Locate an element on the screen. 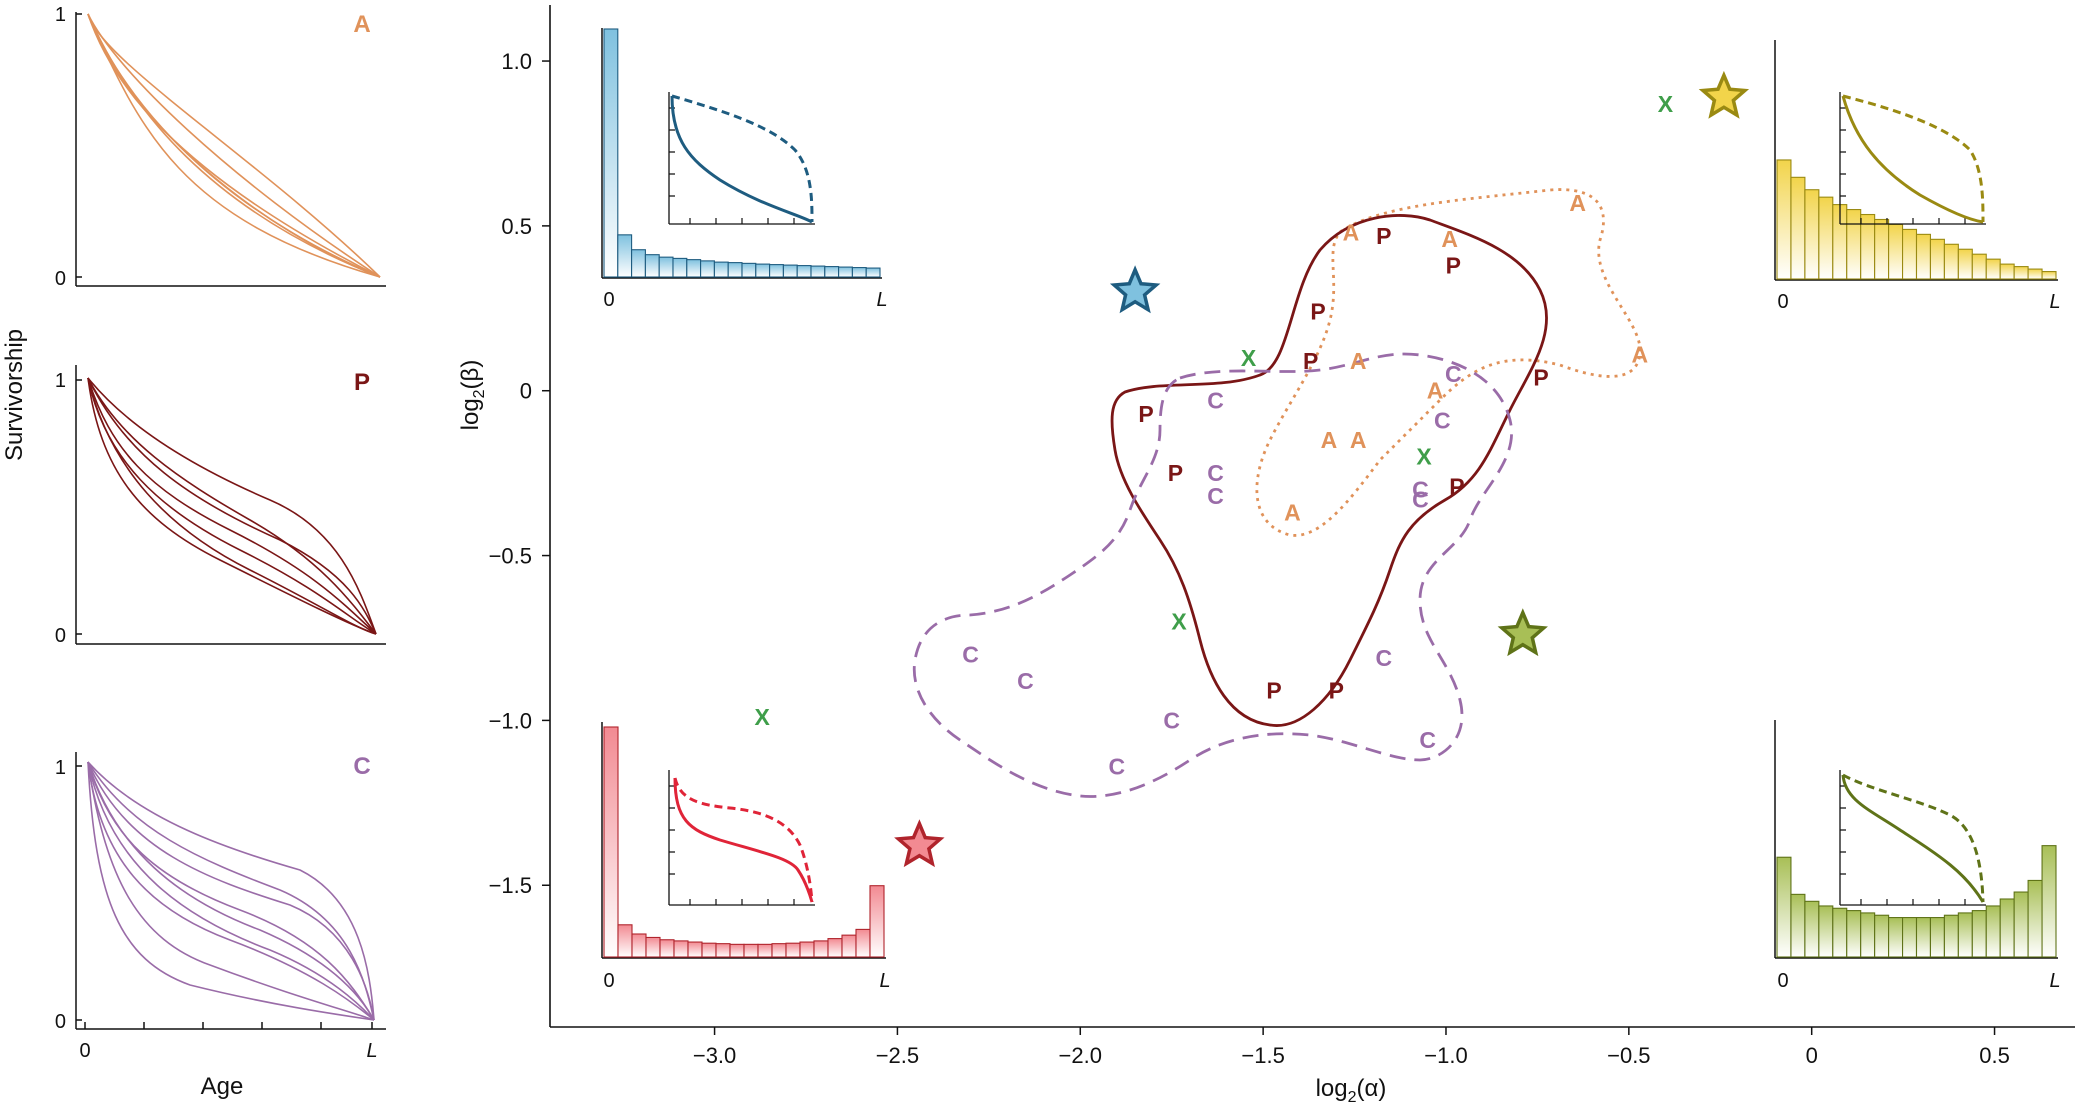  inset-bottom-left-histogram is located at coordinates (744, 842).